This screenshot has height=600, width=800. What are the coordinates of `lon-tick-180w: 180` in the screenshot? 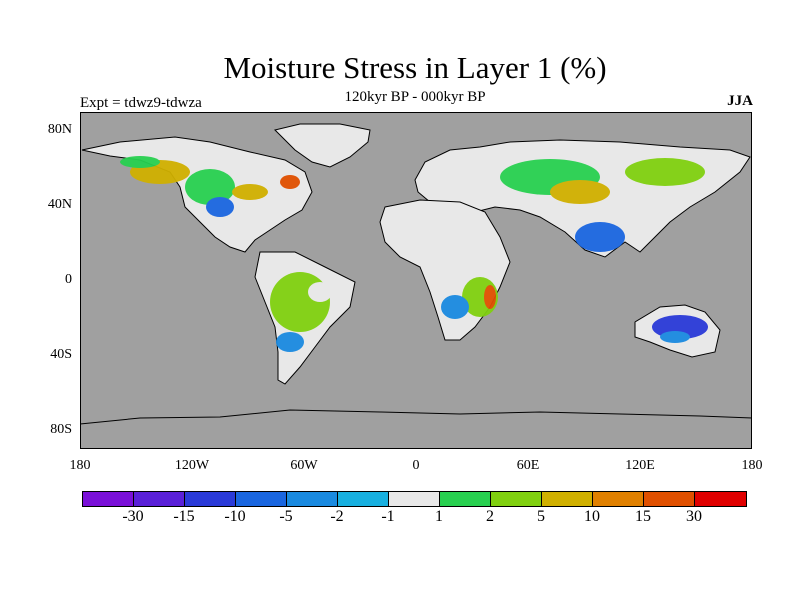 It's located at (80, 465).